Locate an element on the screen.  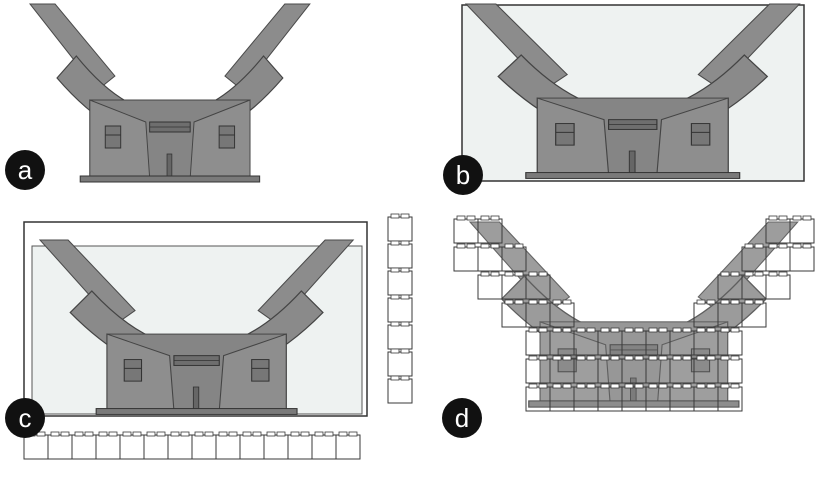
panel-badge-a: a is located at coordinates (25, 170).